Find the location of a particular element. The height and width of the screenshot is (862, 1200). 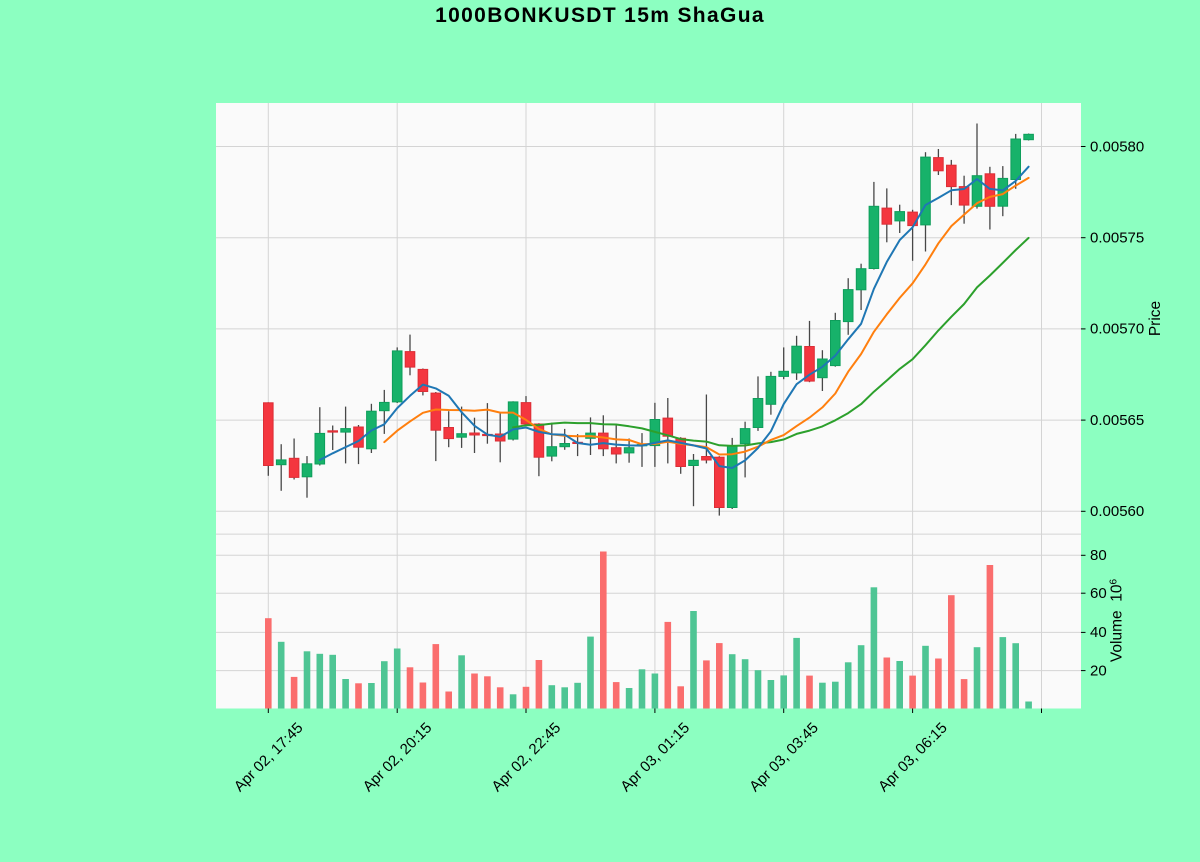

svg-text: 0.00575 is located at coordinates (1117, 238).